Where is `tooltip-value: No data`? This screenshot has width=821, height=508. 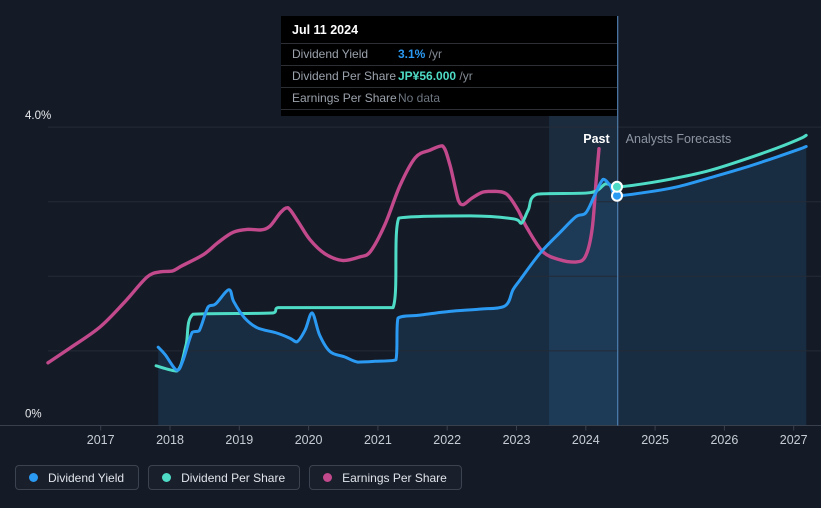
tooltip-value: No data is located at coordinates (419, 98).